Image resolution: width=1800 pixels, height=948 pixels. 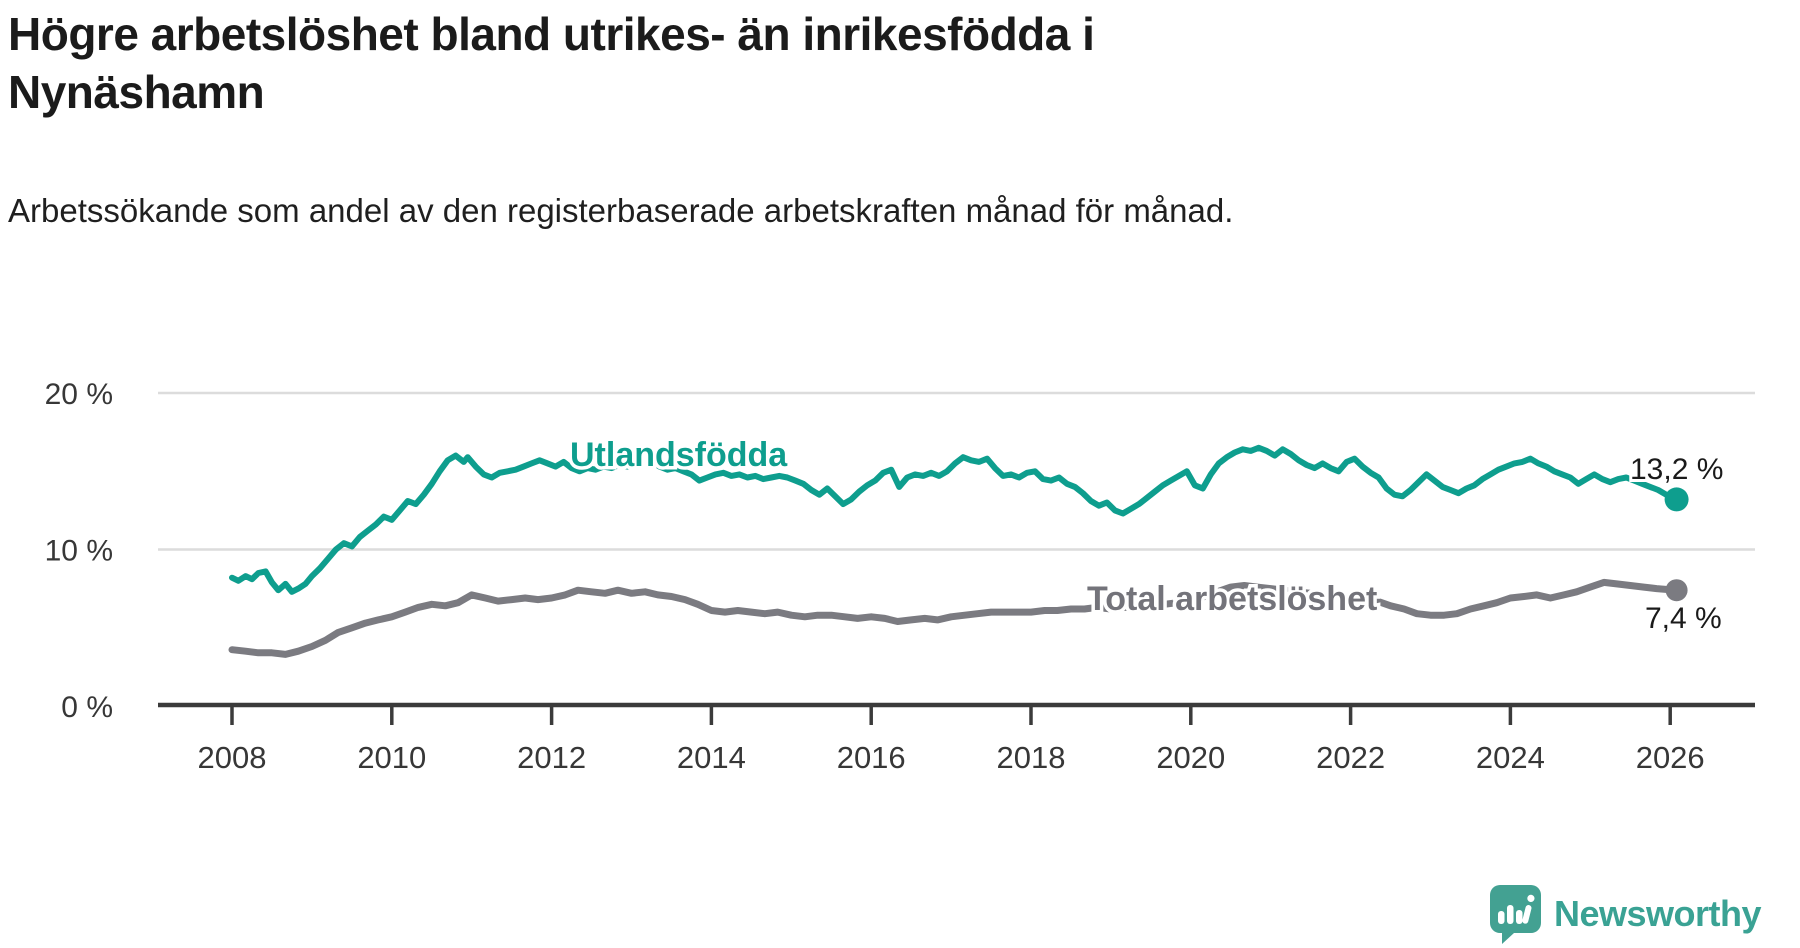 What do you see at coordinates (956, 738) in the screenshot?
I see `x-axis: 2008 2010 2012 2014 2016 2018 2020 2022 2024 2026` at bounding box center [956, 738].